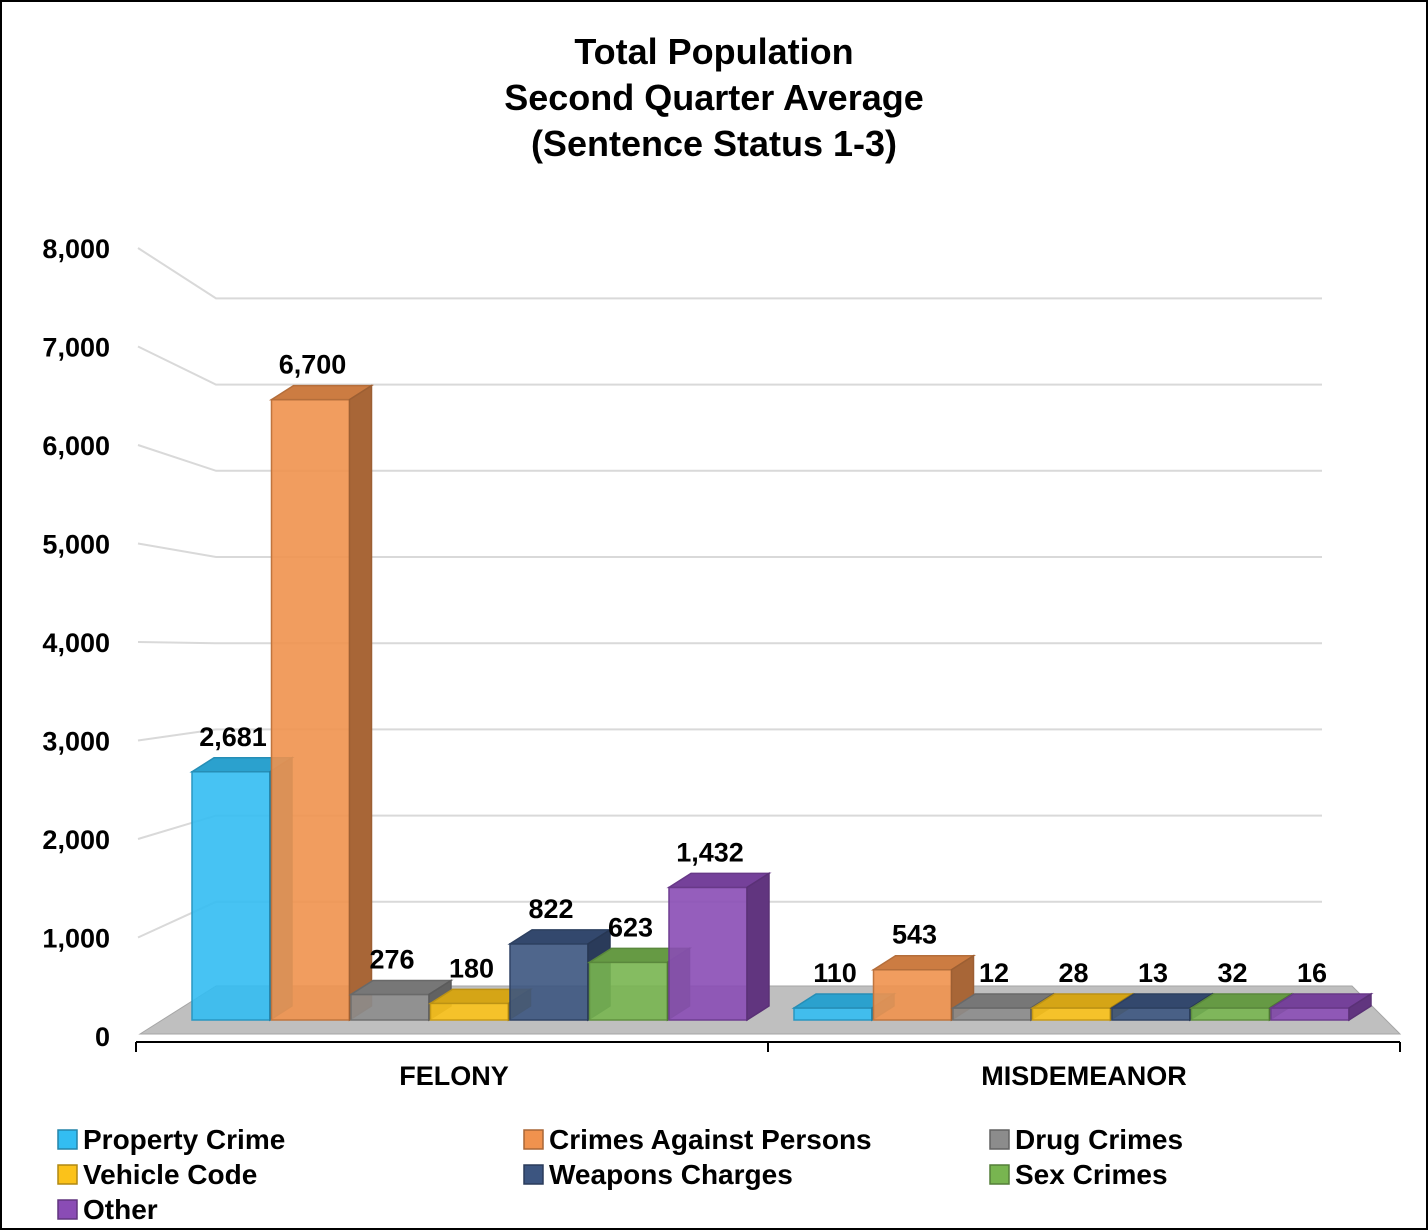 The image size is (1428, 1230). What do you see at coordinates (1073, 973) in the screenshot?
I see `data-label: 28` at bounding box center [1073, 973].